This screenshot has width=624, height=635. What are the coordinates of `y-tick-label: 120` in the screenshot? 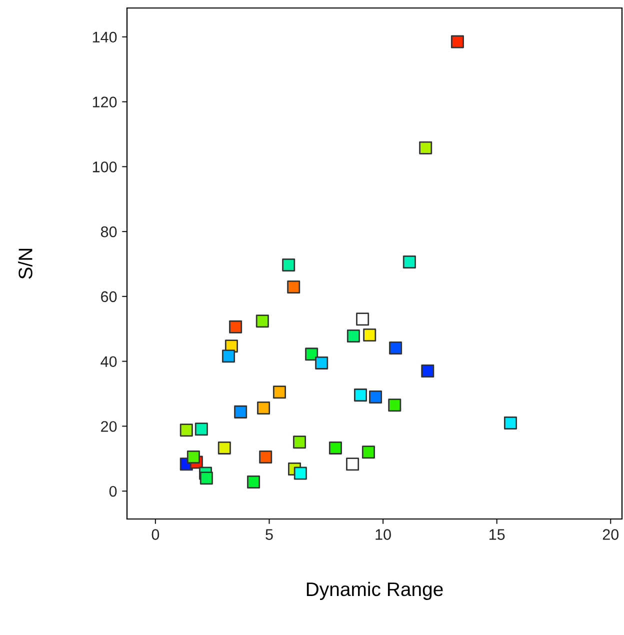 It's located at (104, 102).